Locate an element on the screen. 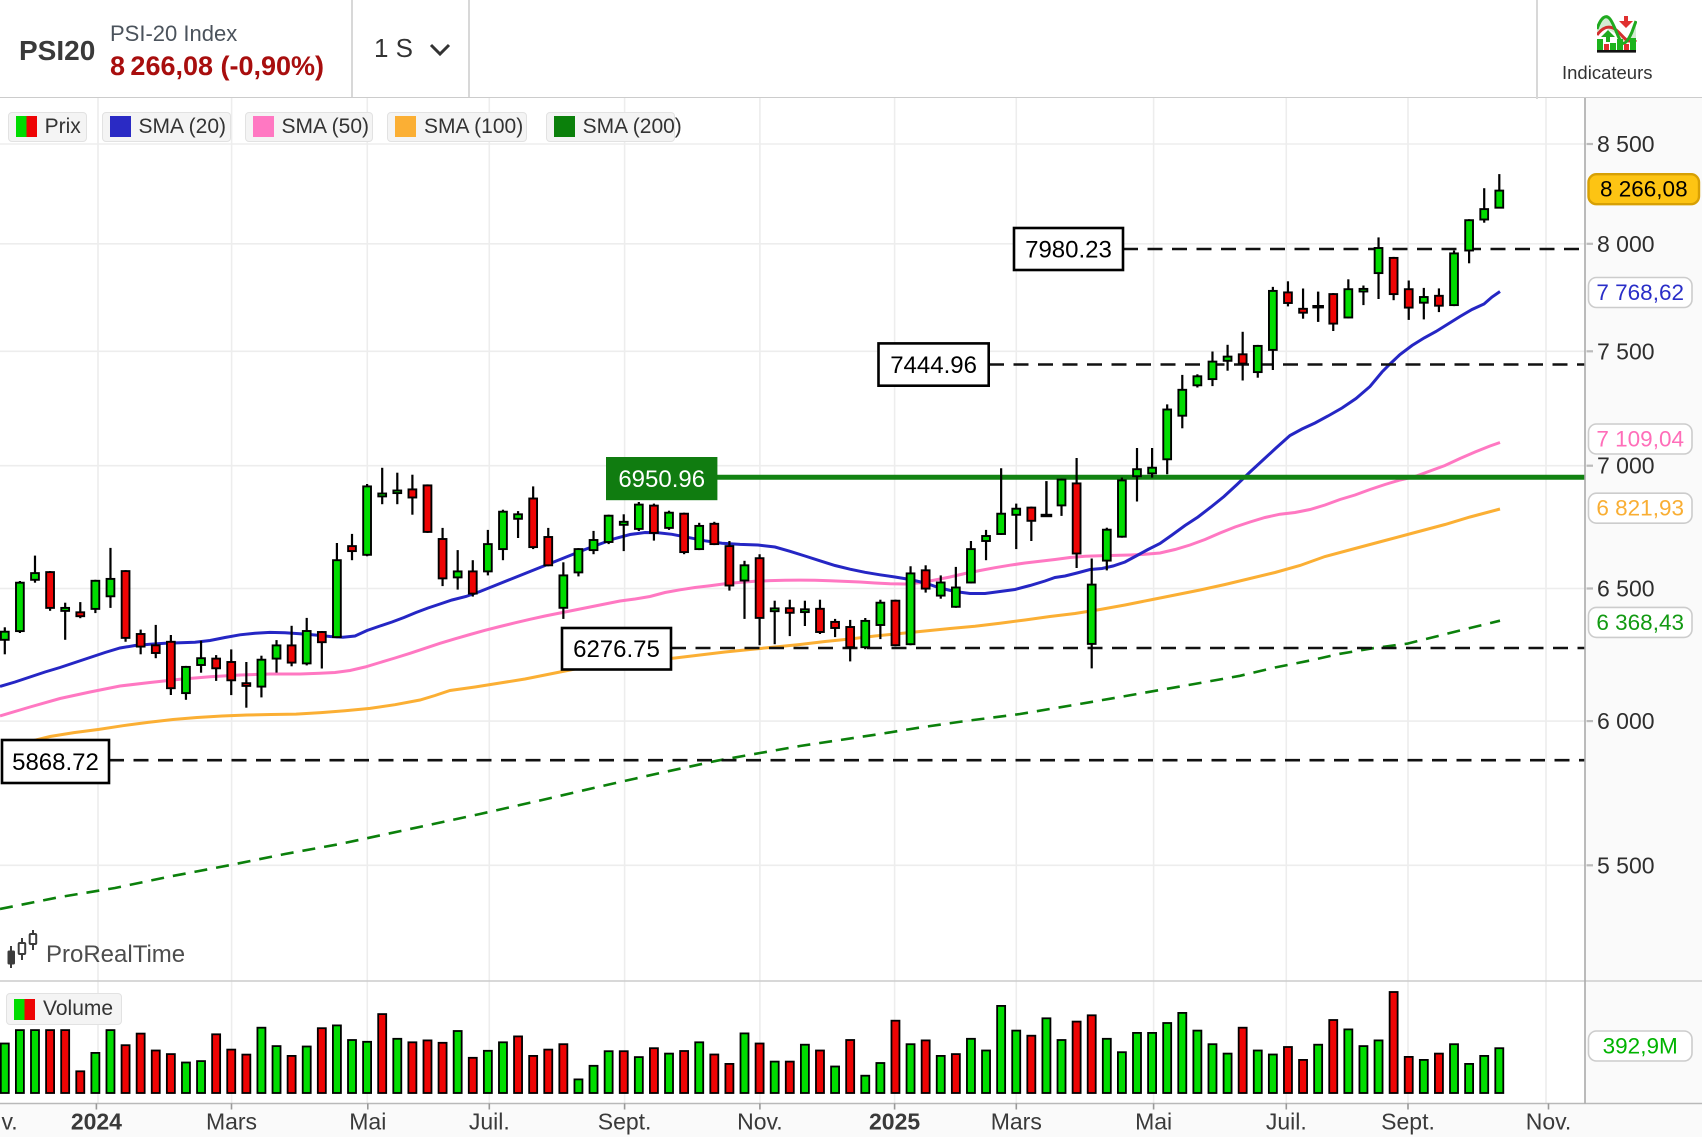  svg-text: 7 768,62 is located at coordinates (1640, 292).